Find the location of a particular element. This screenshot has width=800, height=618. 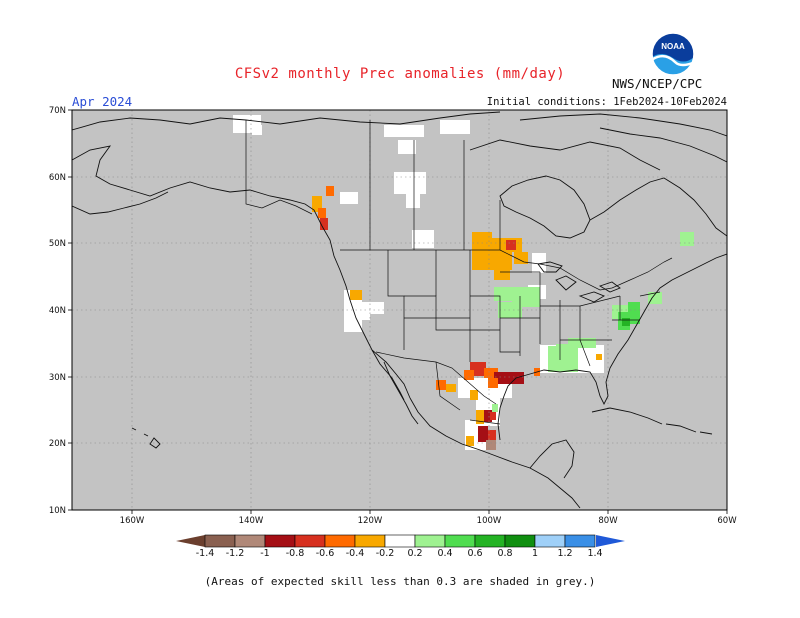

colorbar-label: 0.4 is located at coordinates (444, 553).